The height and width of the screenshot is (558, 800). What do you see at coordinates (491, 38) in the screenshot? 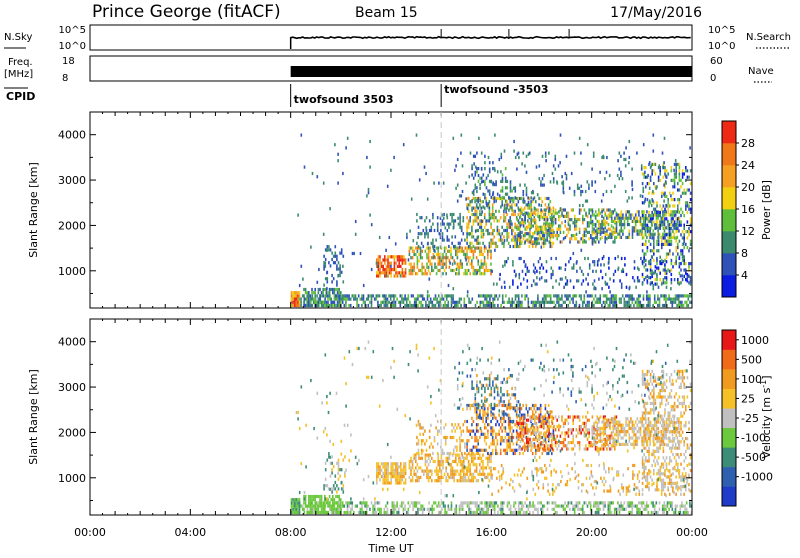
I see `nsky-trace-line` at bounding box center [491, 38].